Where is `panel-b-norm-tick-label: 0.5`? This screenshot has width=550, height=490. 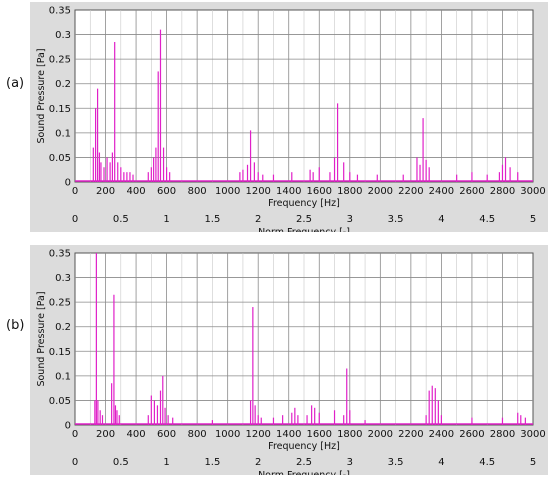
panel-b-norm-tick-label: 0.5 is located at coordinates (121, 462).